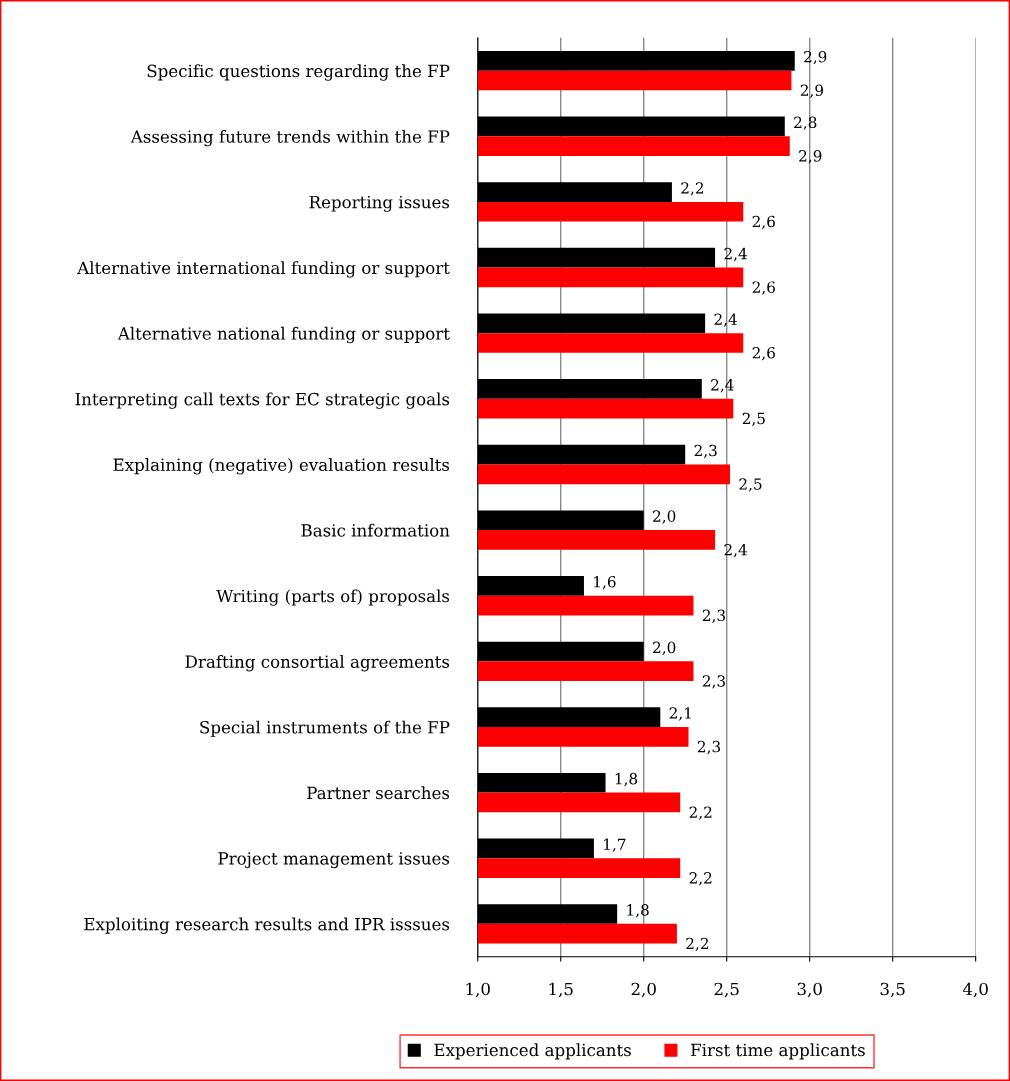  Describe the element at coordinates (532, 1051) in the screenshot. I see `legend-label: Experienced applicants` at that location.